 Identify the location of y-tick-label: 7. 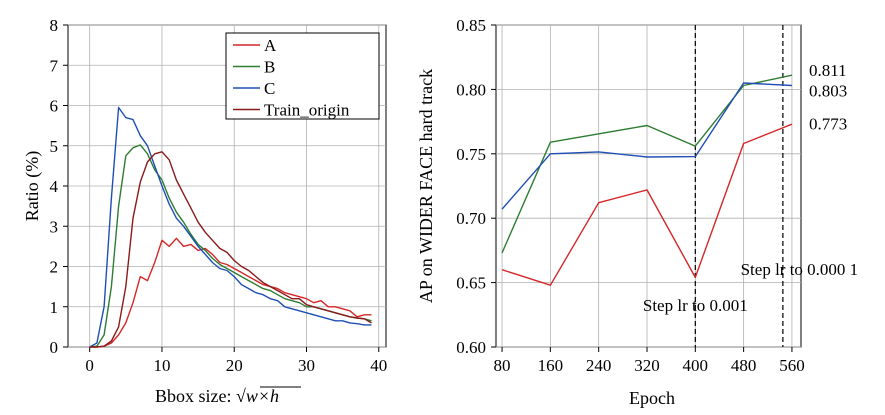
(54, 65).